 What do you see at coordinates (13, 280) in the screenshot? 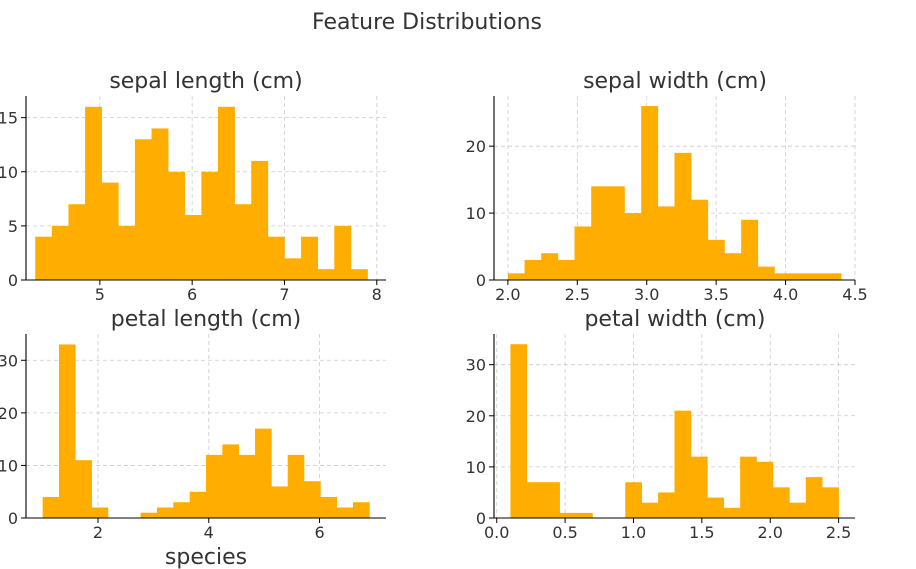
I see `sepal-length-y-tick-label-0: 0` at bounding box center [13, 280].